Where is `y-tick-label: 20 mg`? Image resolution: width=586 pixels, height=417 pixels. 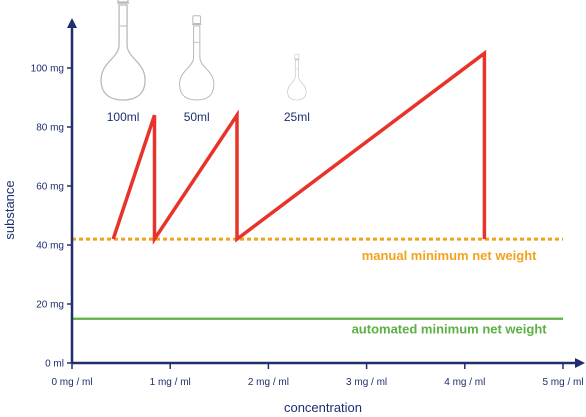 y-tick-label: 20 mg is located at coordinates (50, 305).